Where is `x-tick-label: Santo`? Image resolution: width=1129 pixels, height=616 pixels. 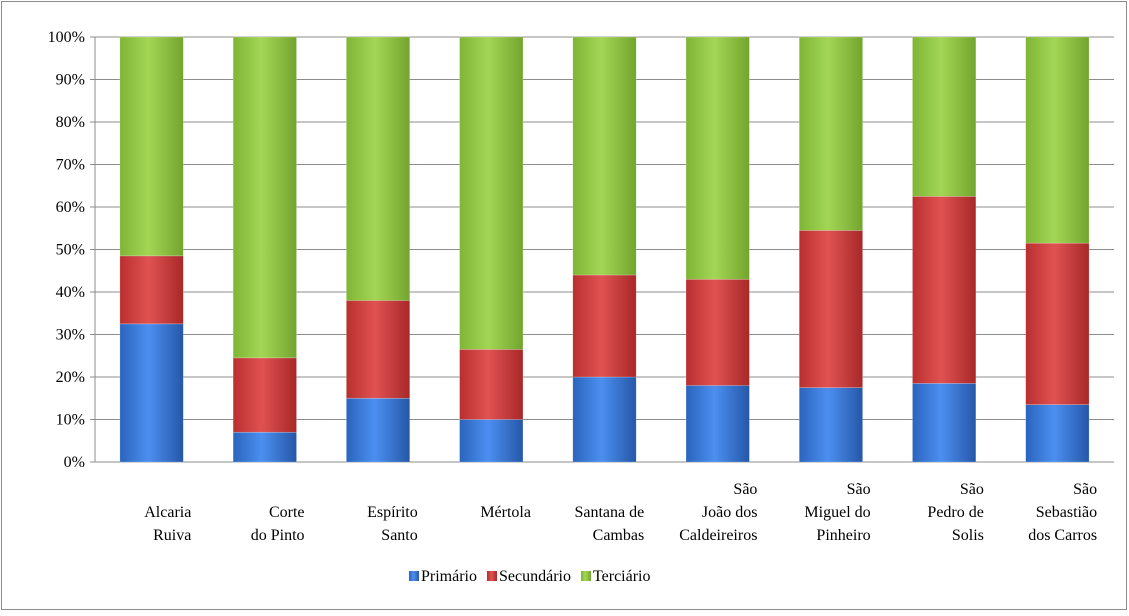 x-tick-label: Santo is located at coordinates (399, 535).